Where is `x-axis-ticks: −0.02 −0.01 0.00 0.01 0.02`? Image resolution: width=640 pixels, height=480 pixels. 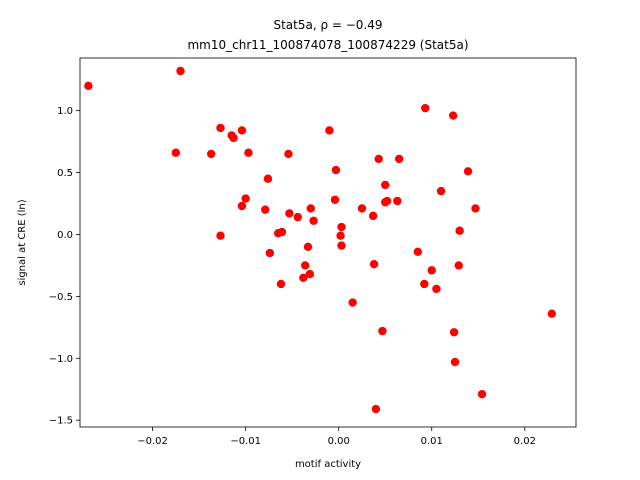
x-axis-ticks: −0.02 −0.01 0.00 0.01 0.02 is located at coordinates (336, 437).